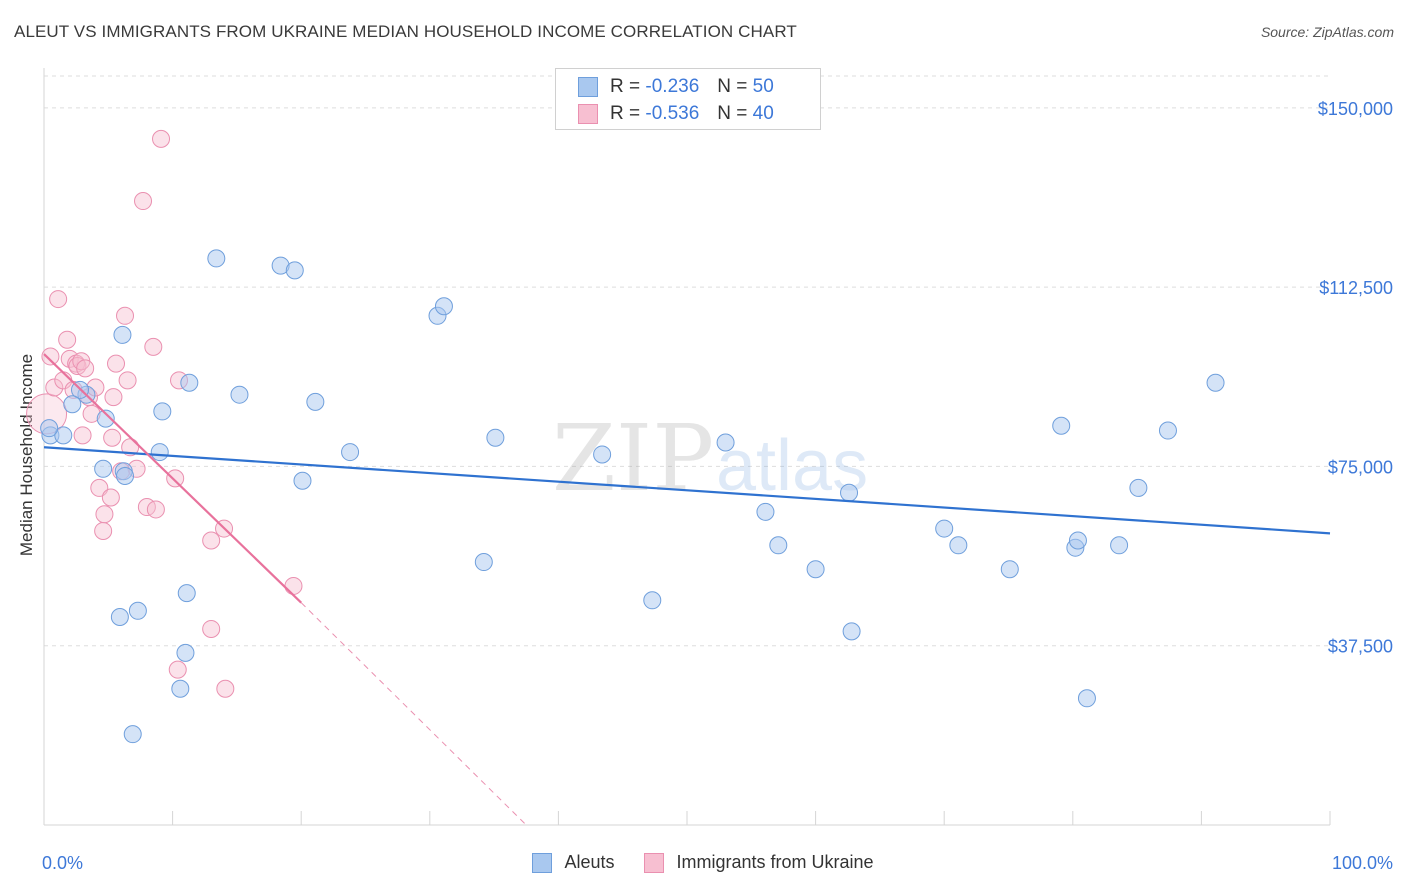  What do you see at coordinates (763, 86) in the screenshot?
I see `legend-n-value-aleuts: 50` at bounding box center [763, 86].